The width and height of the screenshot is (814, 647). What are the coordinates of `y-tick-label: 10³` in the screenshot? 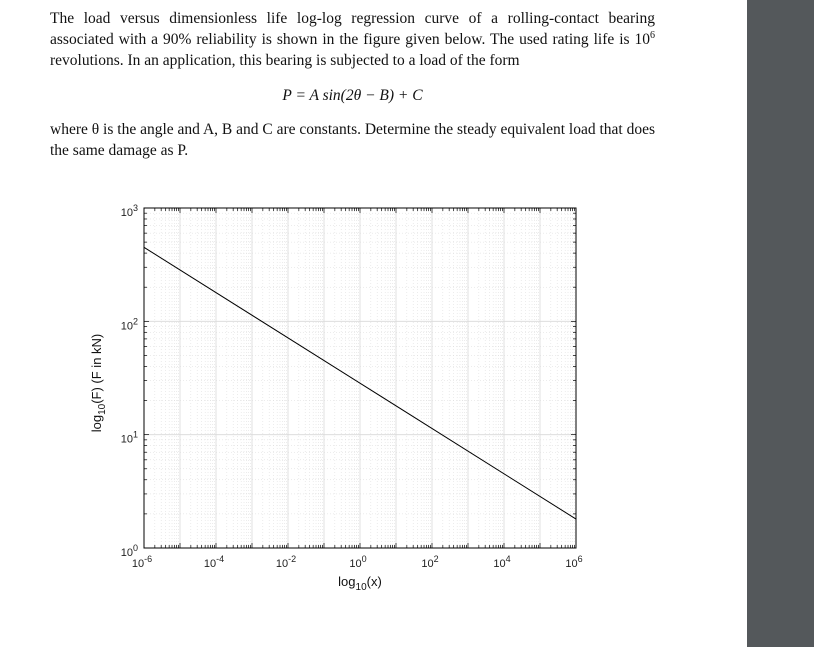 It's located at (129, 211).